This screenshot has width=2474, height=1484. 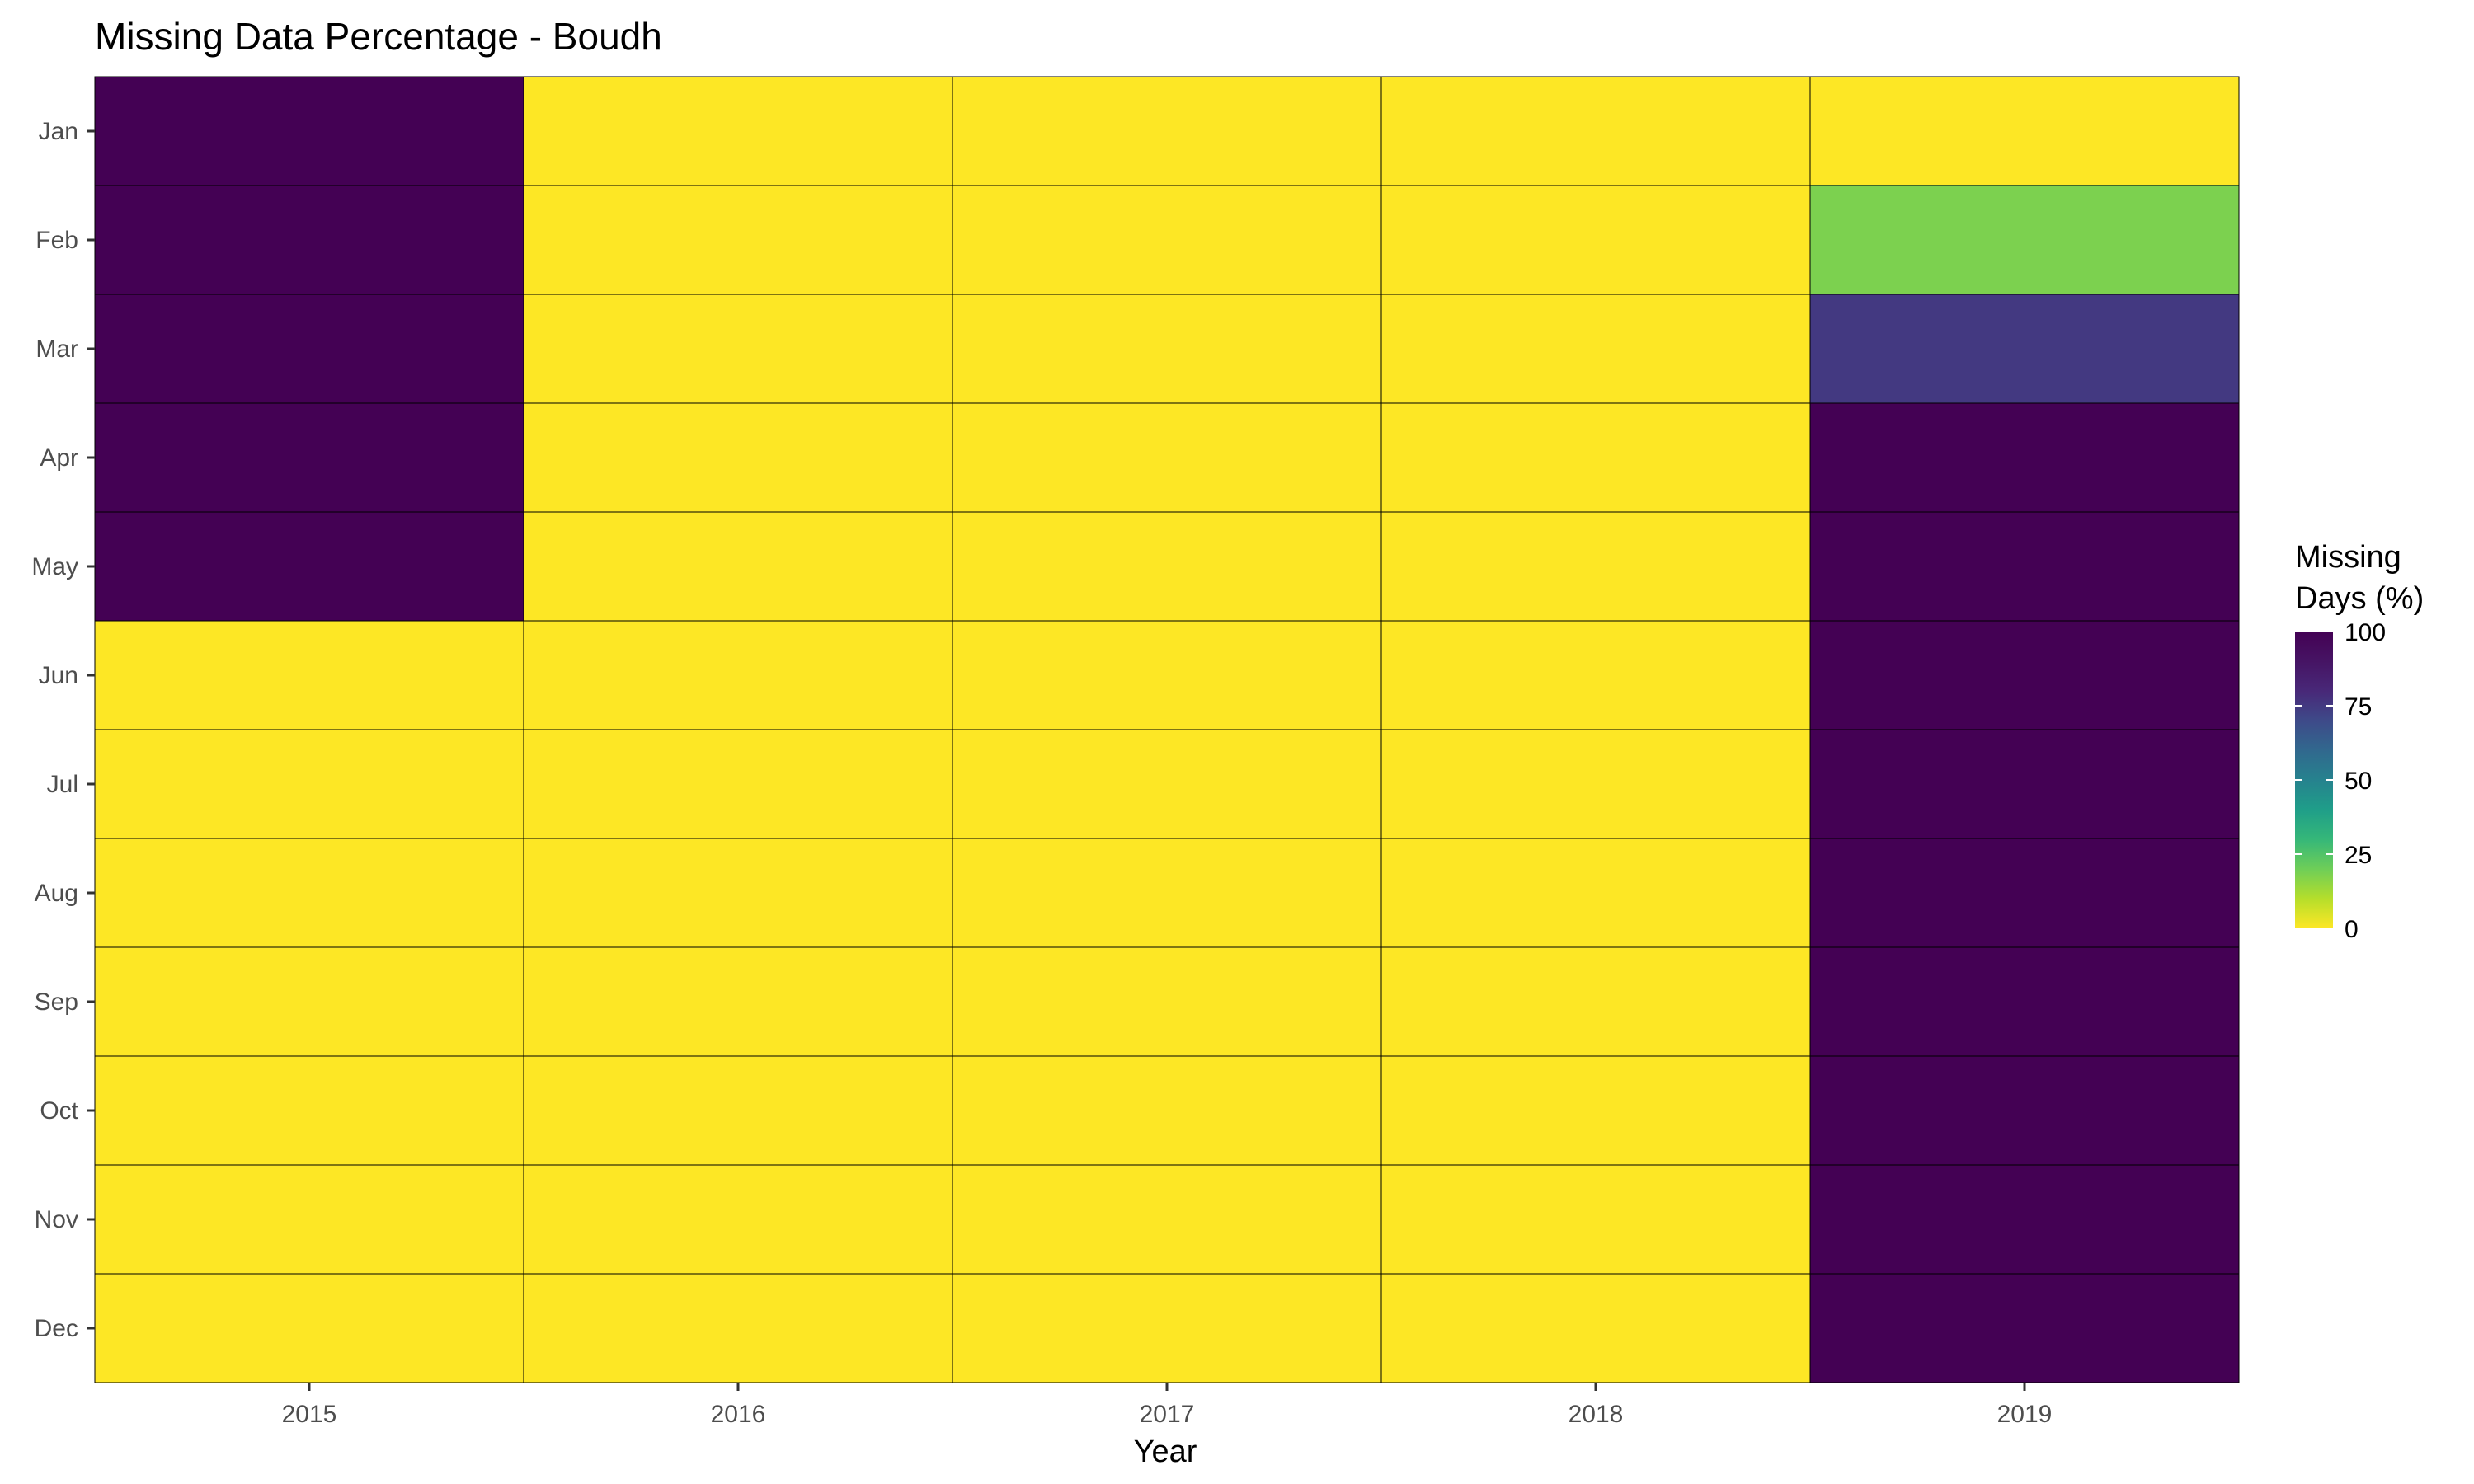 I want to click on legend-tick-label-0: 0, so click(x=2352, y=929).